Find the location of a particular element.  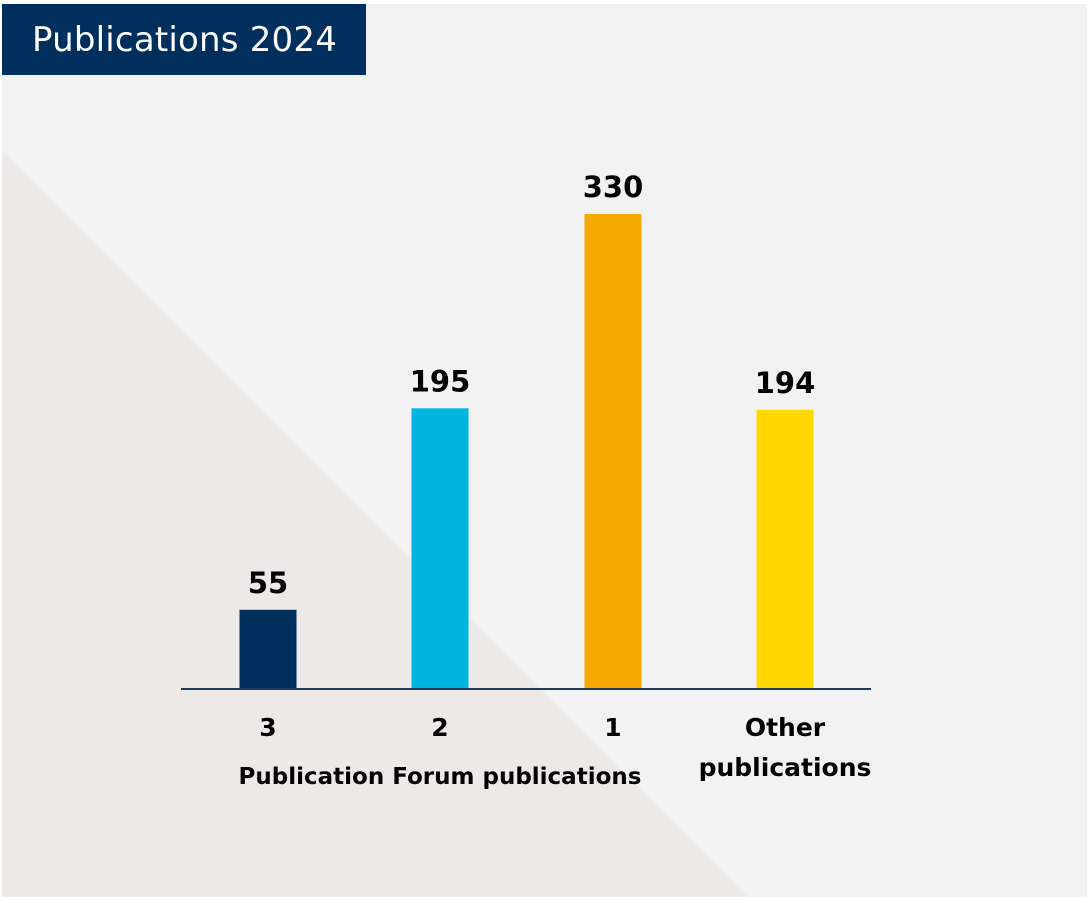

tick-label-3: Other publications is located at coordinates (785, 747).